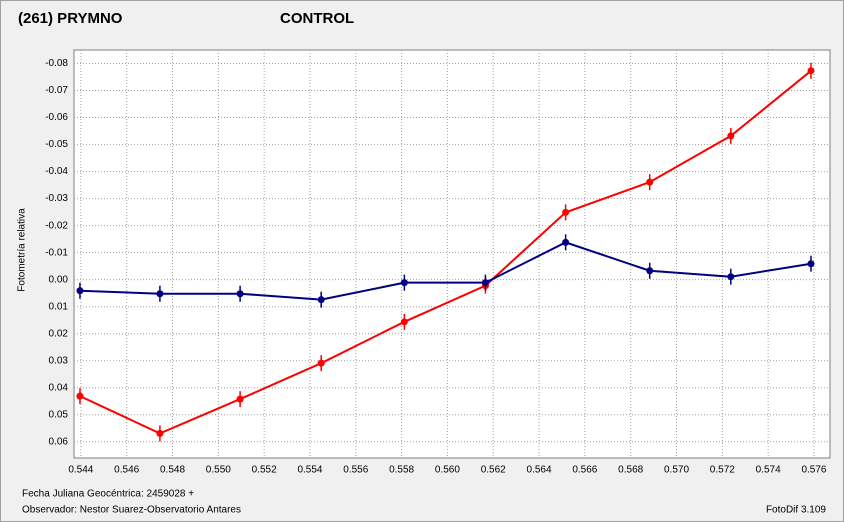 Image resolution: width=844 pixels, height=522 pixels. Describe the element at coordinates (126, 470) in the screenshot. I see `x-tick-label: 0.546` at that location.